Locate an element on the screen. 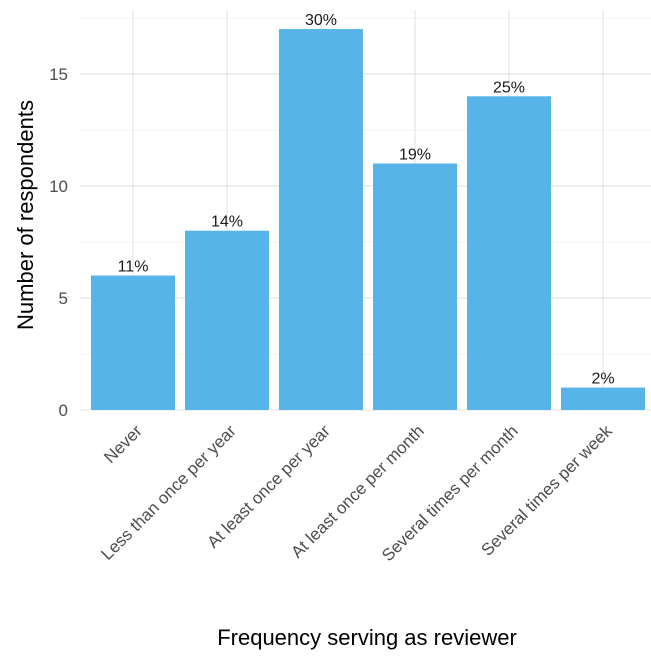  bar-data-label: 2% is located at coordinates (602, 379).